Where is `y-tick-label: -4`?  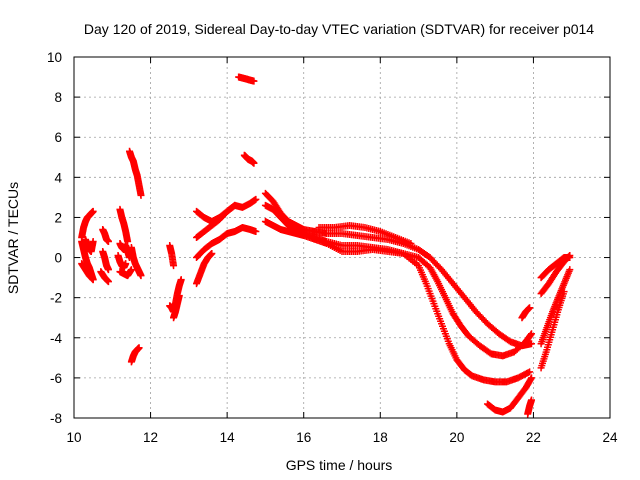 y-tick-label: -4 is located at coordinates (56, 338).